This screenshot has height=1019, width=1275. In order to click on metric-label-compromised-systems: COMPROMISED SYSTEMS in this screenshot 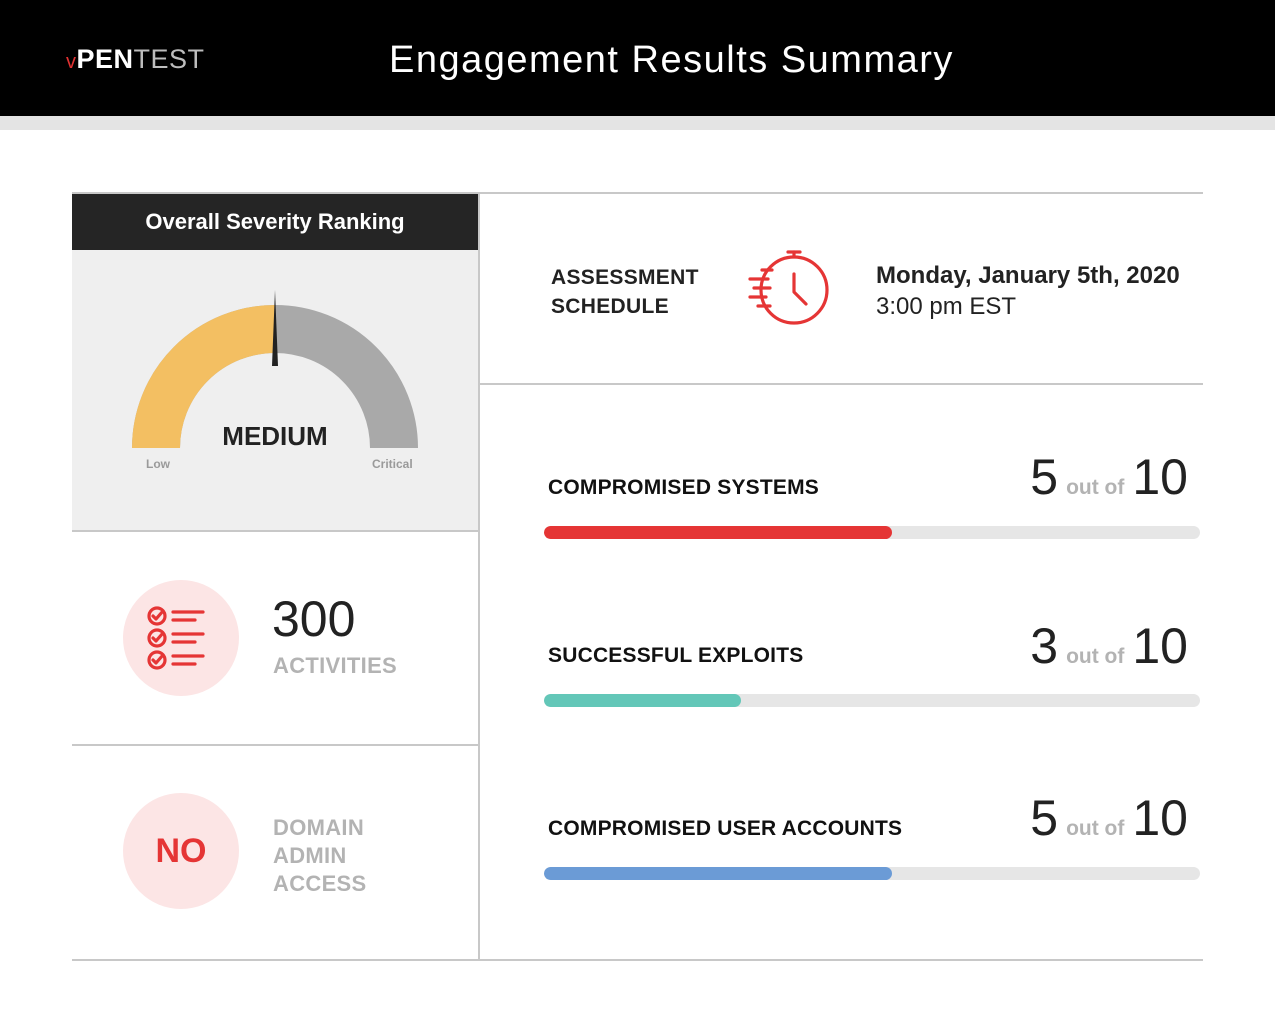, I will do `click(683, 487)`.